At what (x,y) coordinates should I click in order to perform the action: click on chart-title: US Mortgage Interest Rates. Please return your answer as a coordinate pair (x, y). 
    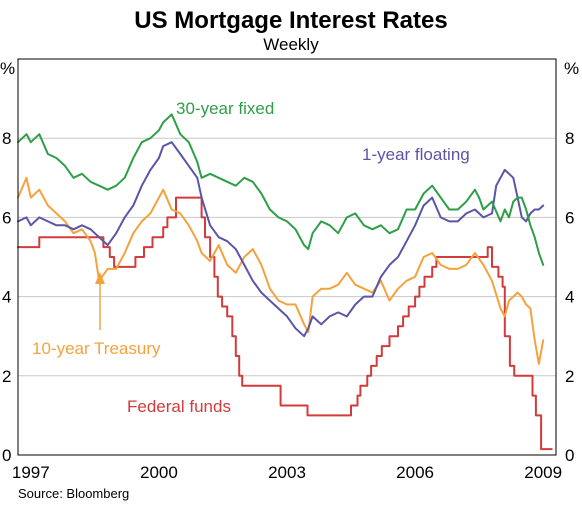
    Looking at the image, I should click on (290, 20).